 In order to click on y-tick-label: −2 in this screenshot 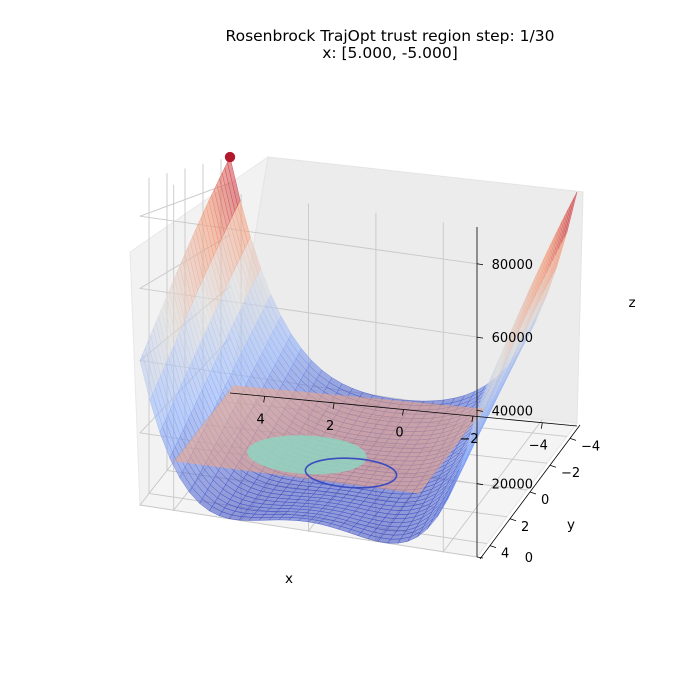, I will do `click(570, 473)`.